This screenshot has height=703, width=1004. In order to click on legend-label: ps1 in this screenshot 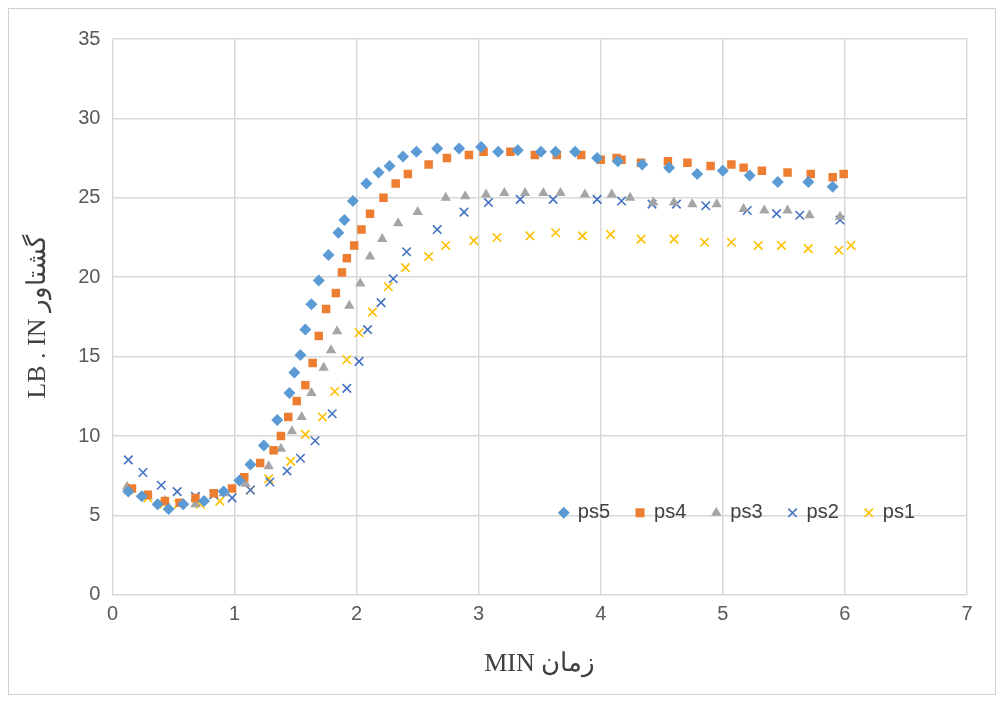, I will do `click(898, 511)`.